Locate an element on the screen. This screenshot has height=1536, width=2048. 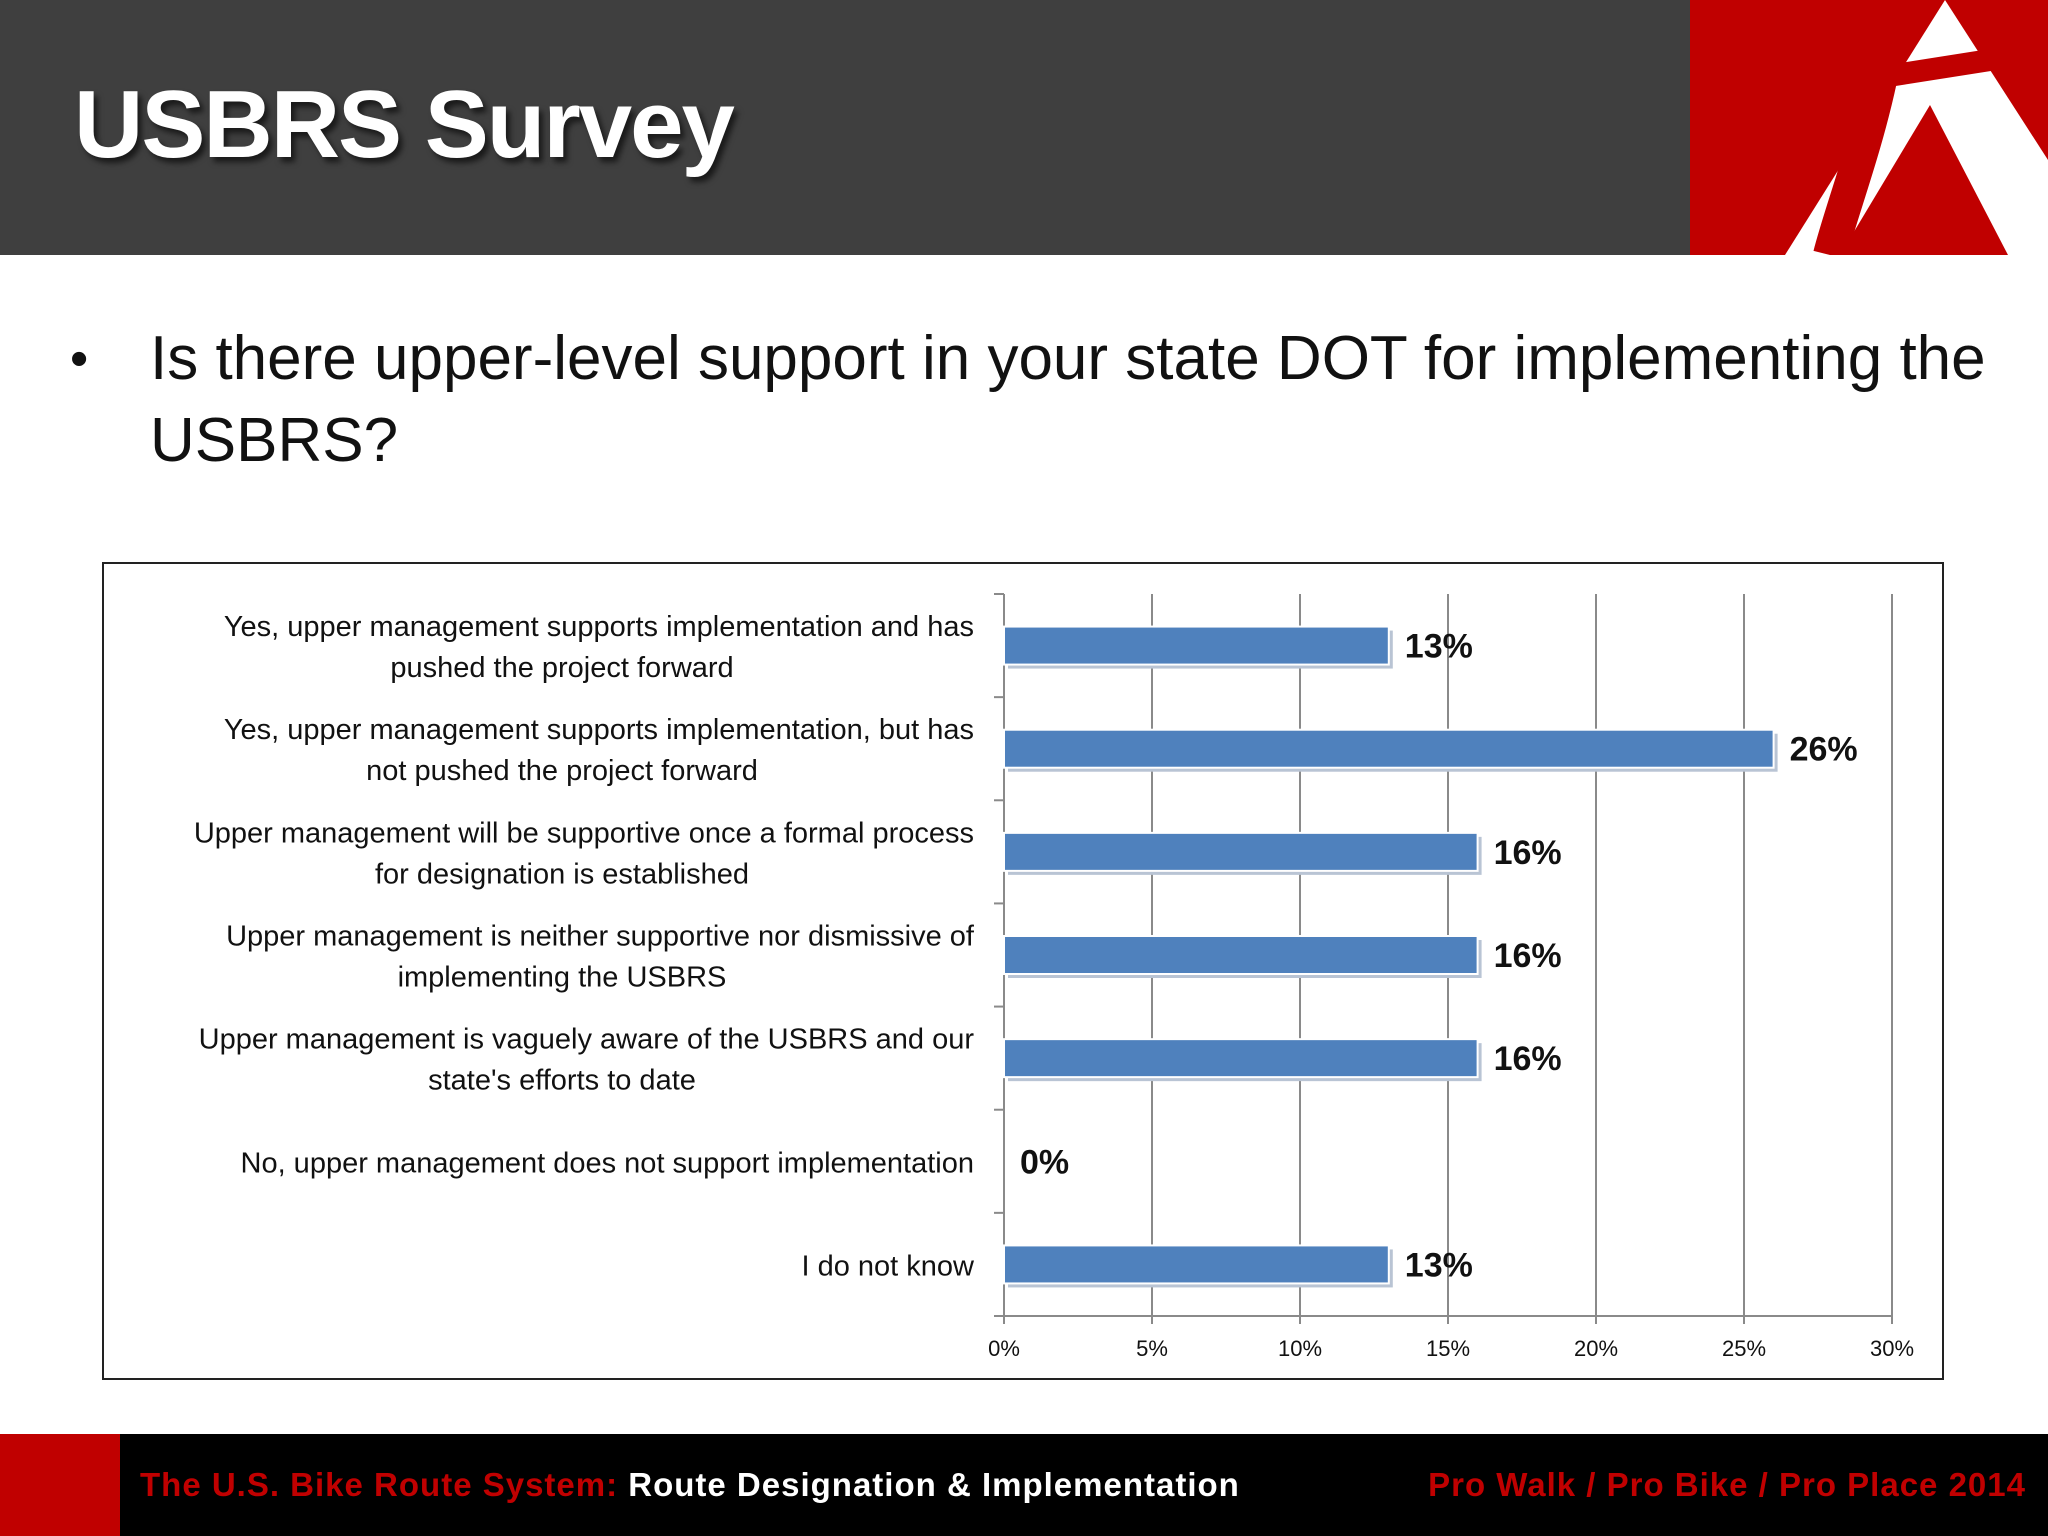
category-label: I do not know is located at coordinates (889, 1266).